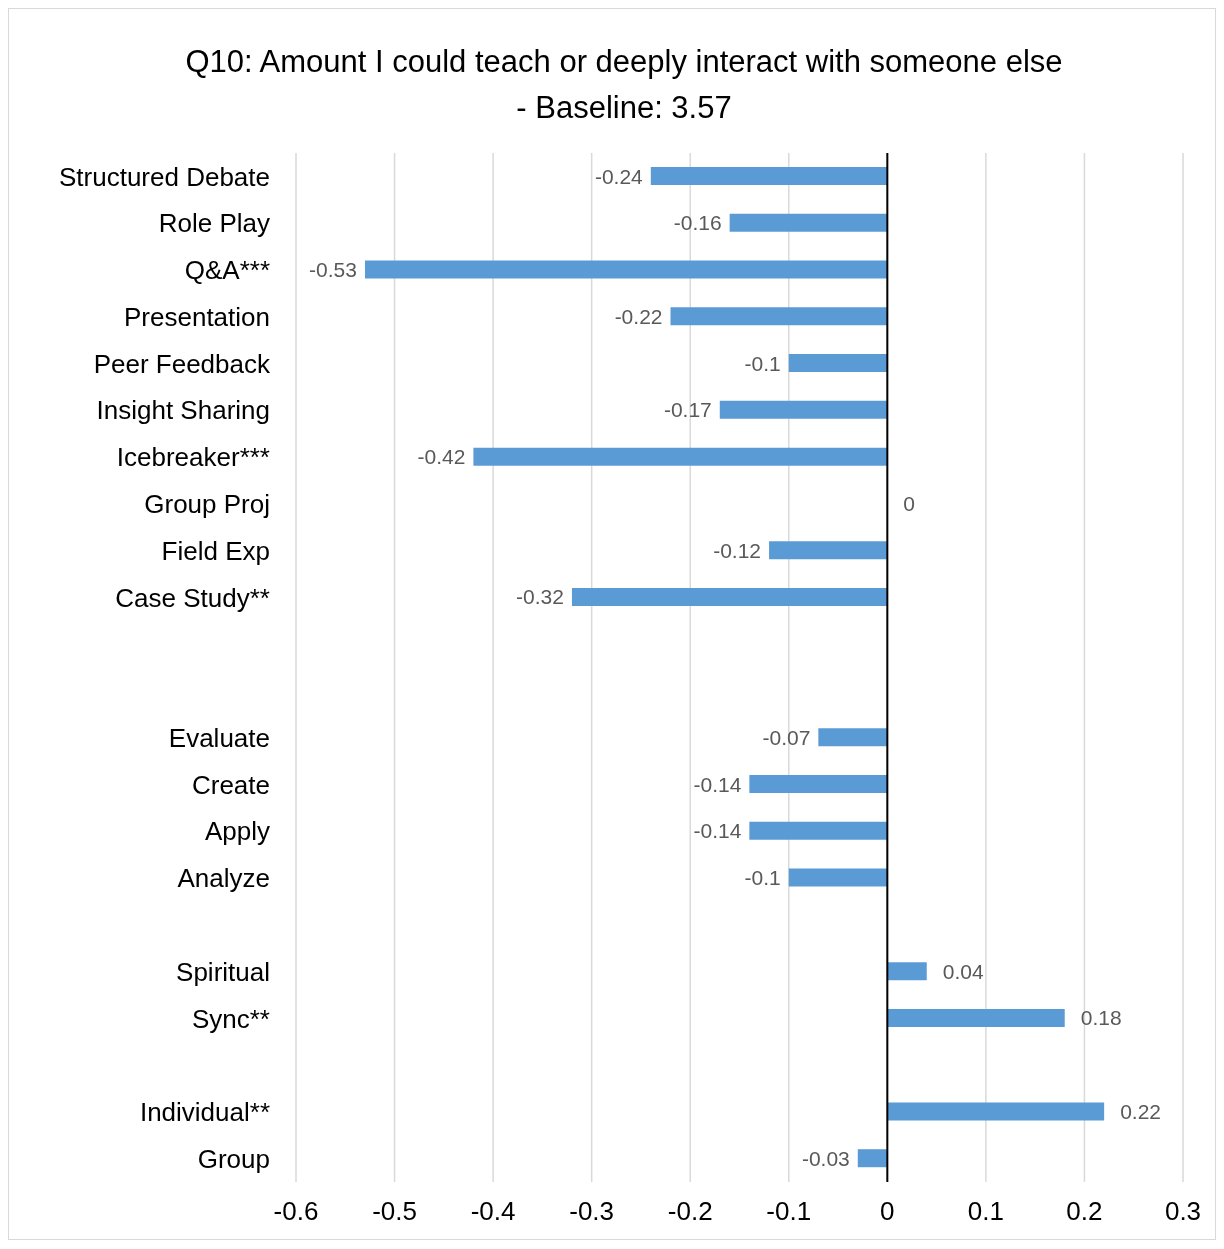 The image size is (1224, 1249). I want to click on data-label: 0, so click(909, 504).